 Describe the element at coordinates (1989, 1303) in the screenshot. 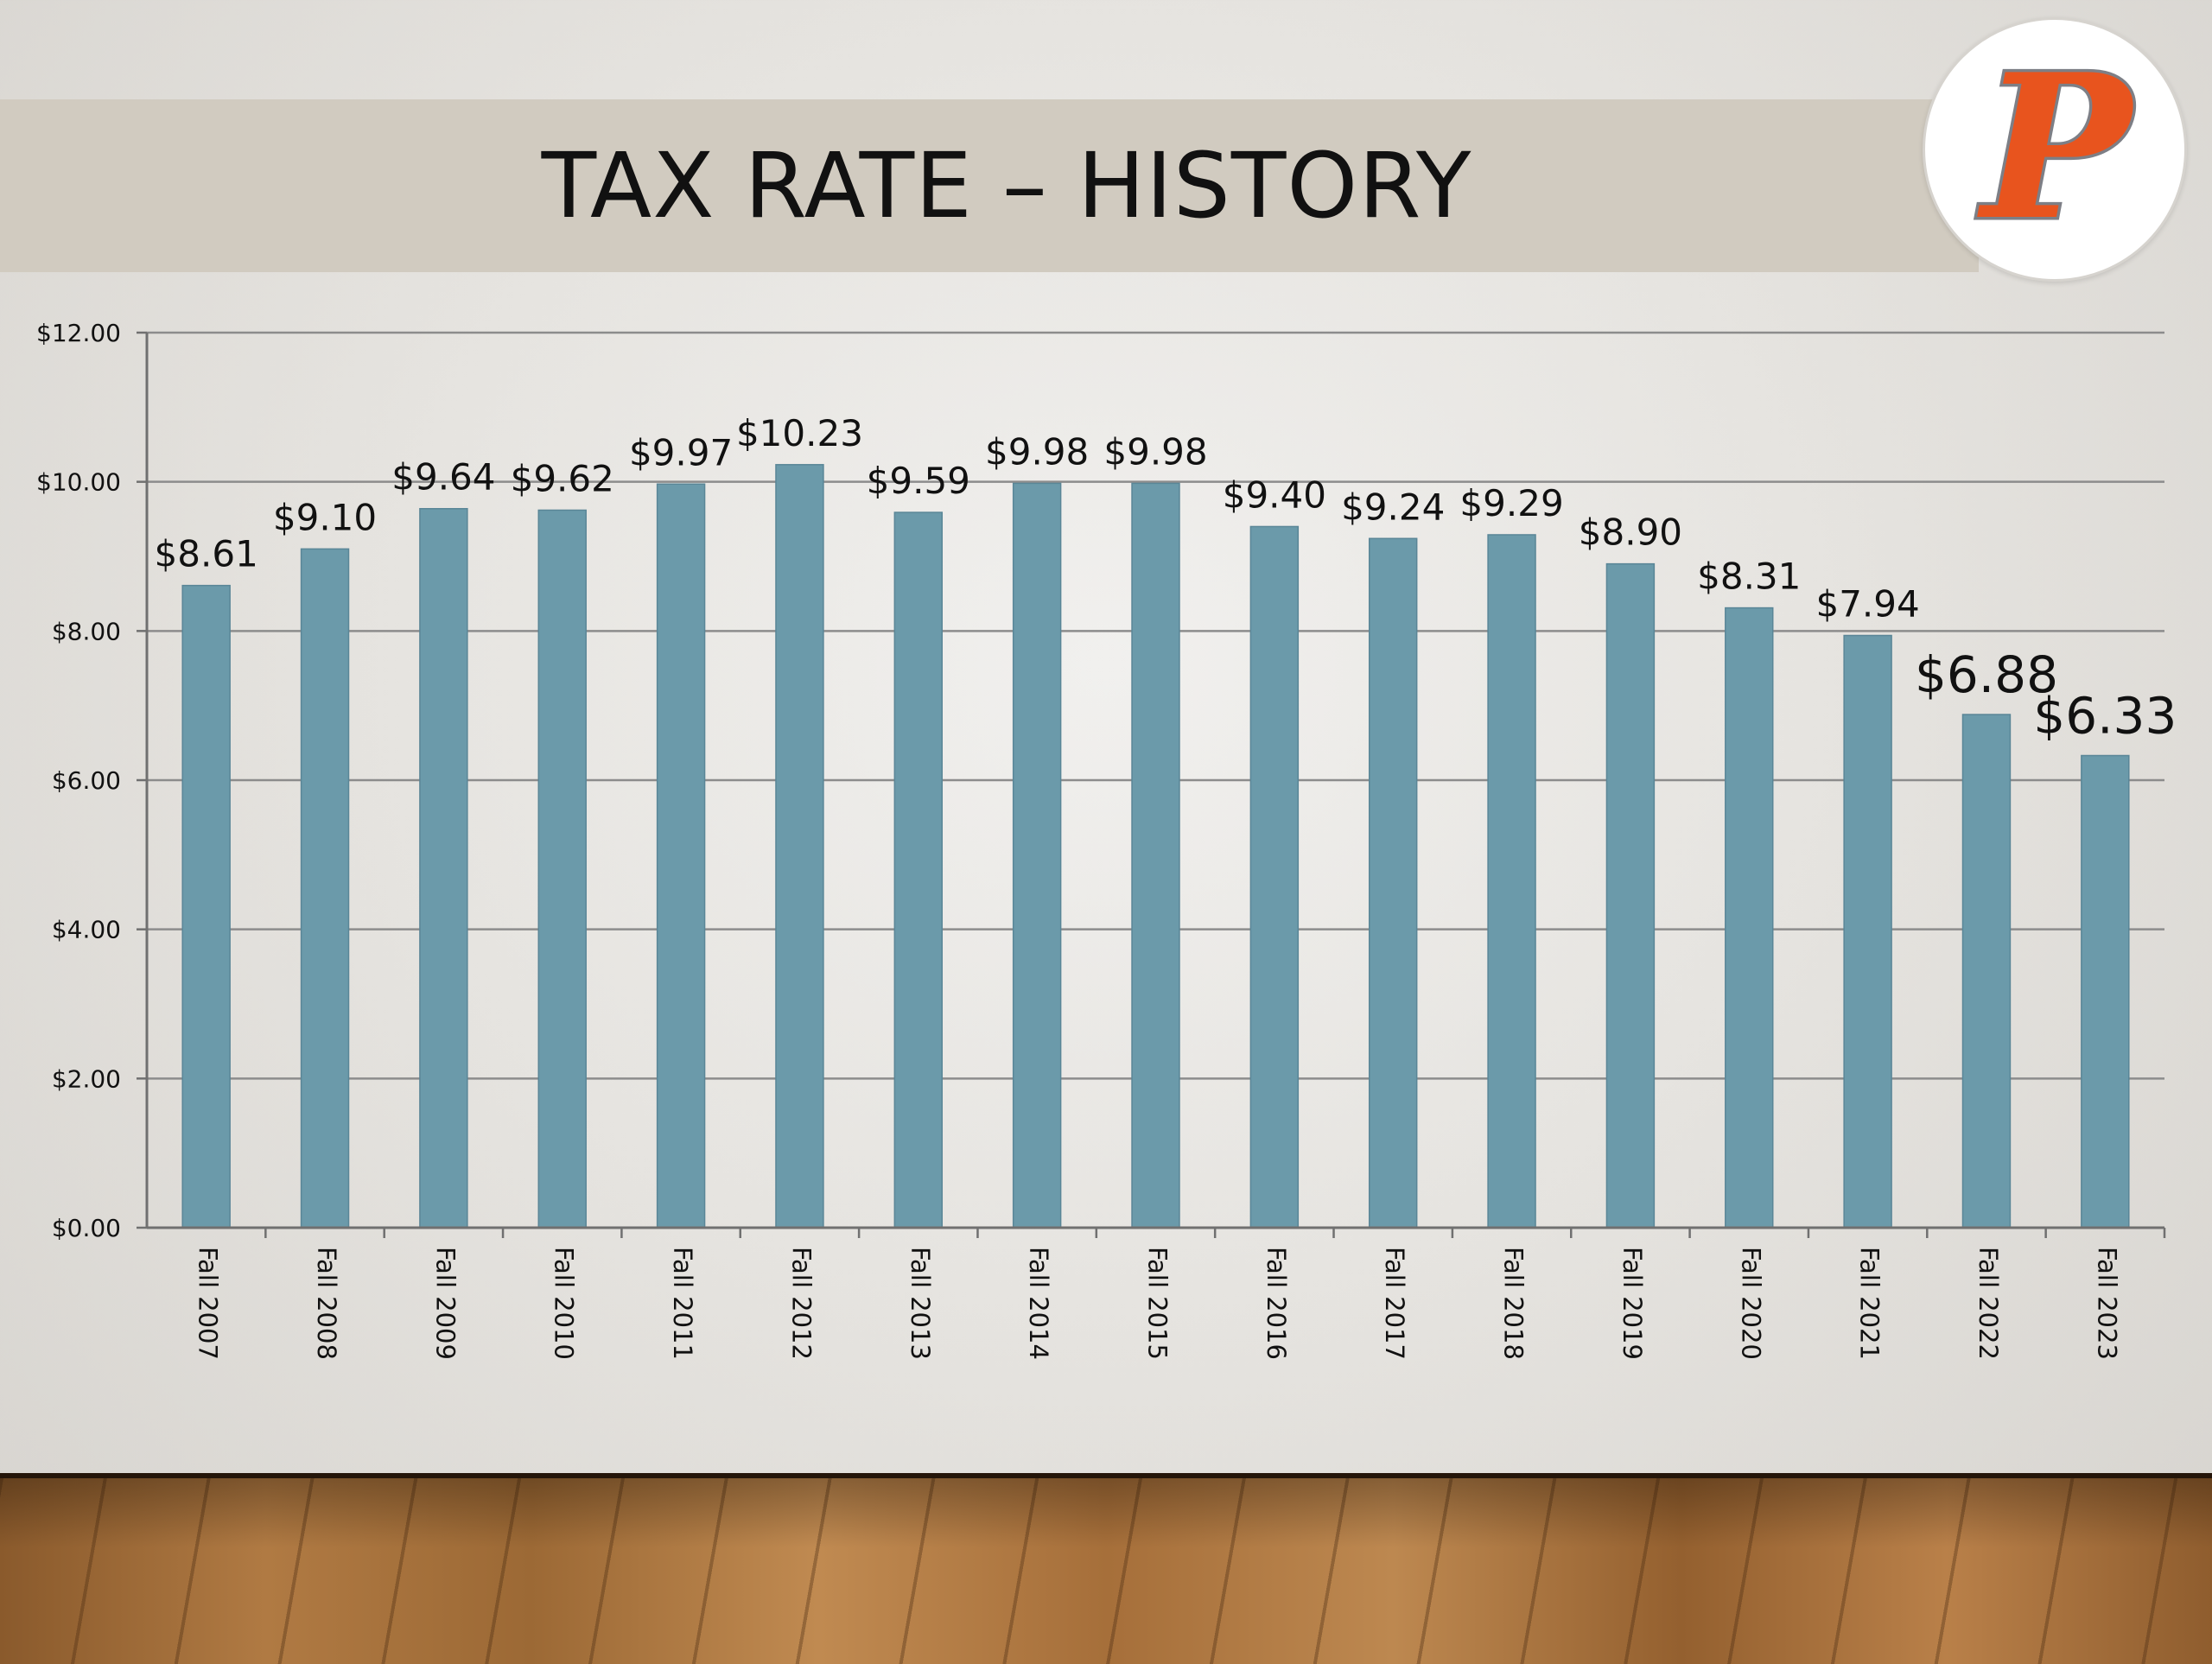

I see `x-tick-label: Fall 2022` at that location.